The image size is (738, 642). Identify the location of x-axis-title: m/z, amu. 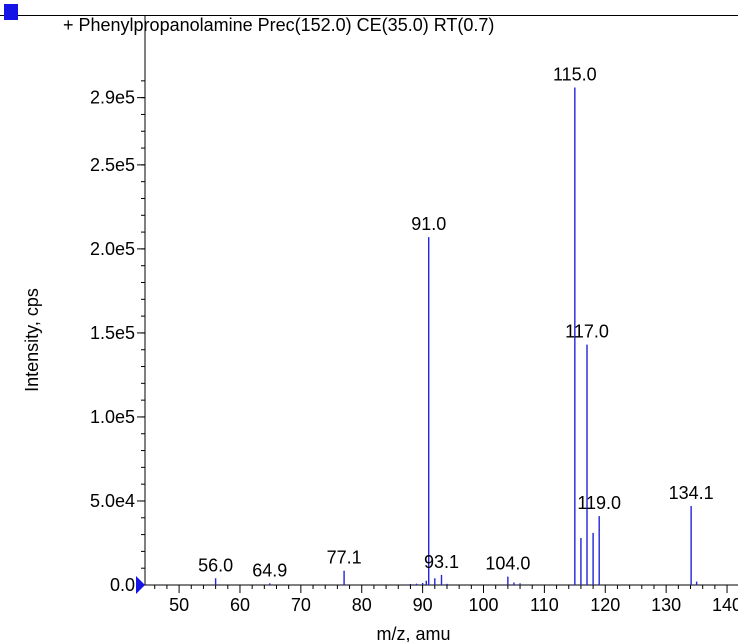
(413, 633).